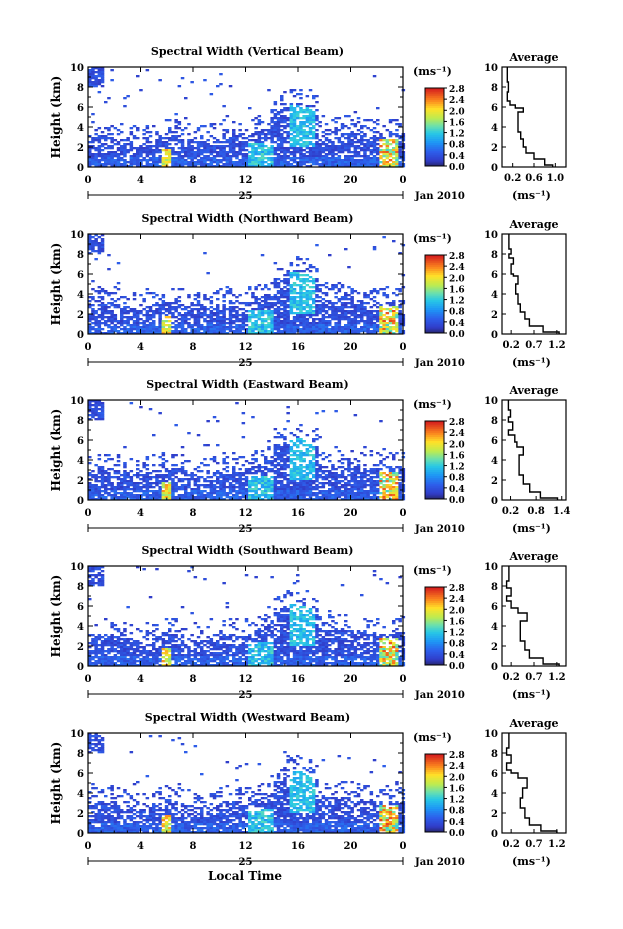 The image size is (623, 929). Describe the element at coordinates (457, 90) in the screenshot. I see `colorbar-tick-label: 2.8` at that location.